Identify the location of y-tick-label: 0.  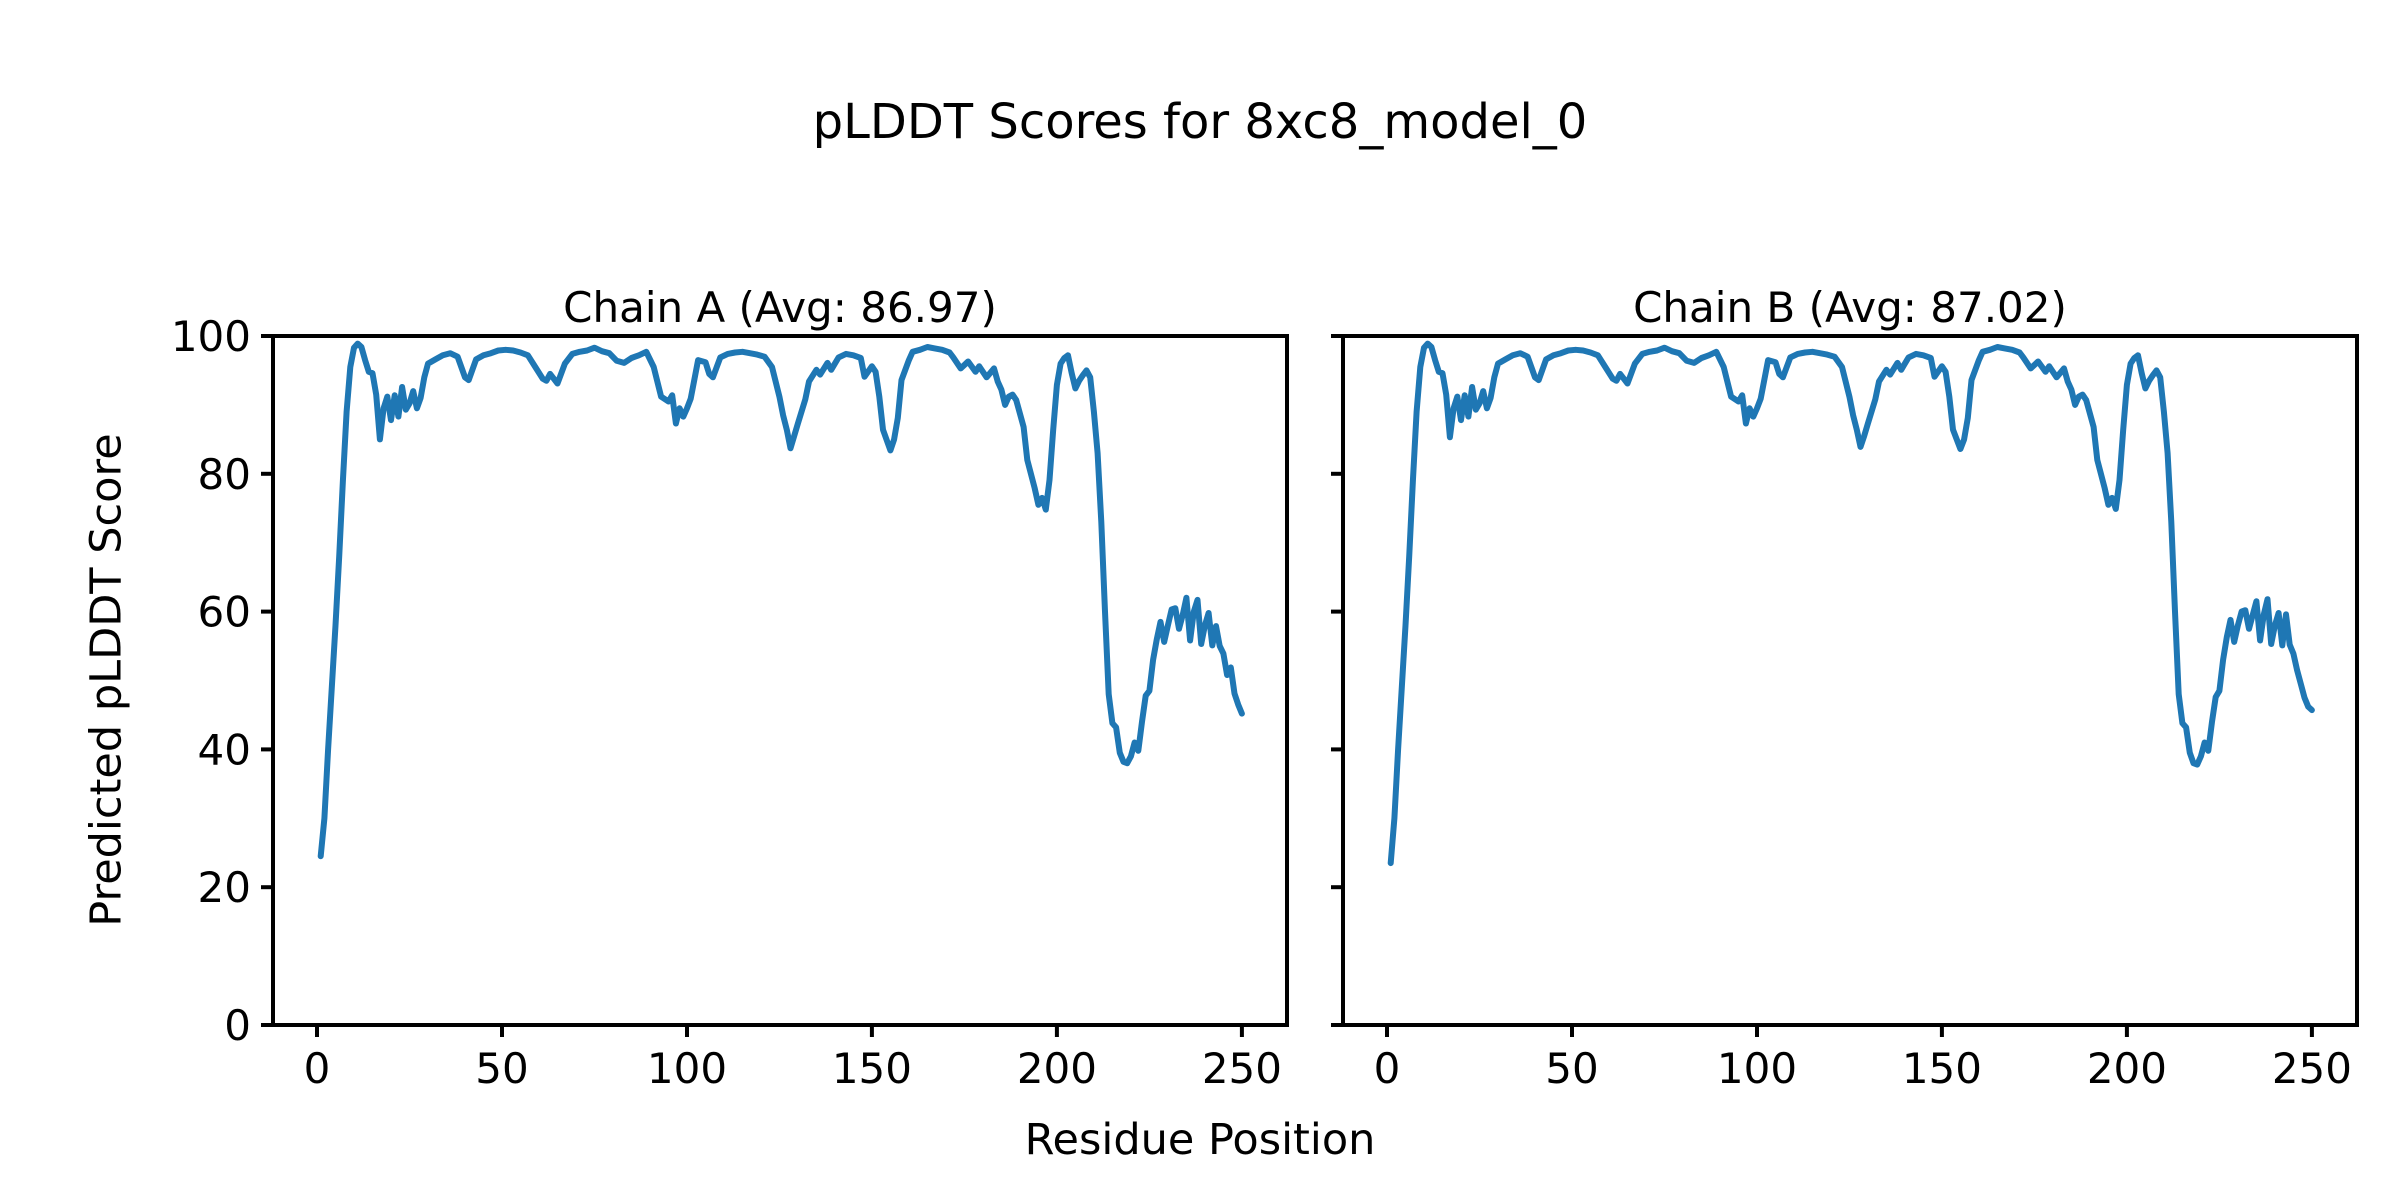
(237, 1025).